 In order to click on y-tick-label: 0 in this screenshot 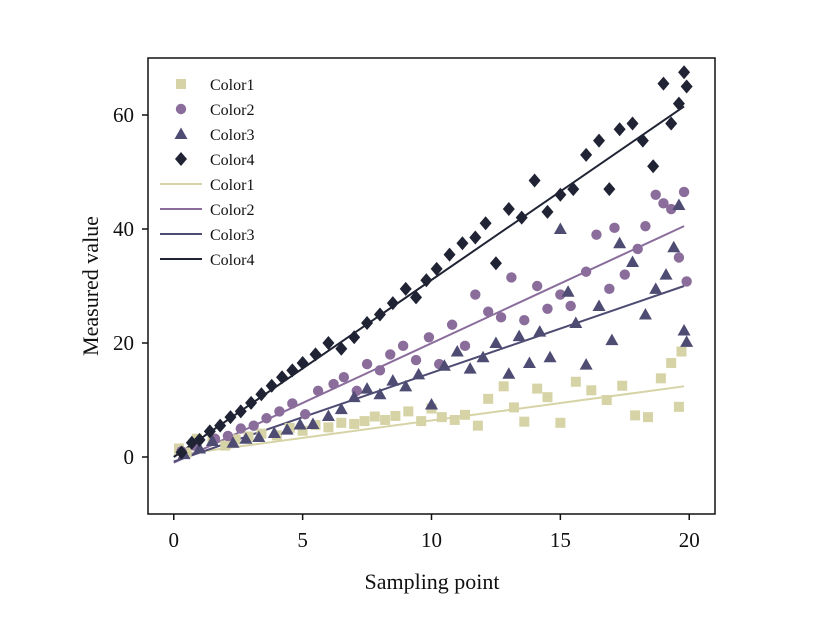, I will do `click(129, 457)`.